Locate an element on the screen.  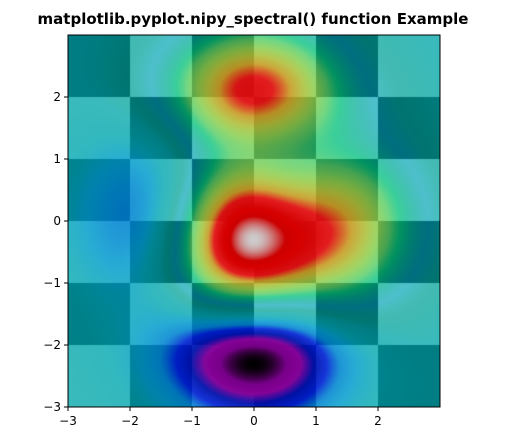
y-tick-label: 0 is located at coordinates (57, 221).